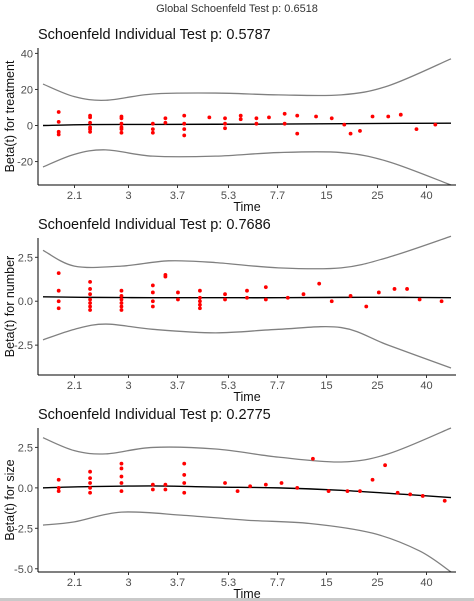 Image resolution: width=474 pixels, height=601 pixels. I want to click on x-tick-label: 2.1, so click(74, 583).